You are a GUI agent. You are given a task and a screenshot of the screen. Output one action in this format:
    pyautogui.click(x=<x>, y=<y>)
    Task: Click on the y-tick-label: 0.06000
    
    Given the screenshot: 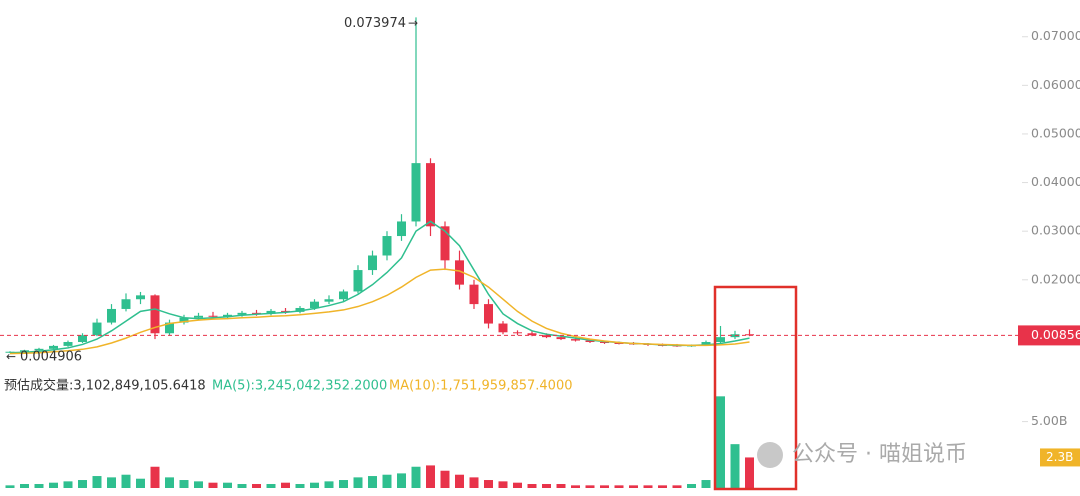 What is the action you would take?
    pyautogui.click(x=1055, y=84)
    